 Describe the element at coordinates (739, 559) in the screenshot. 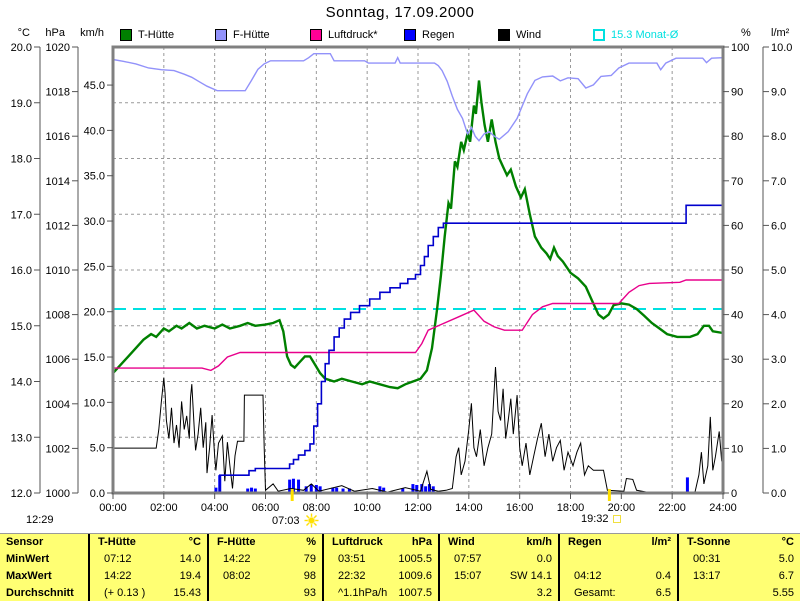

I see `stats-cell: 00:31 5.0` at that location.